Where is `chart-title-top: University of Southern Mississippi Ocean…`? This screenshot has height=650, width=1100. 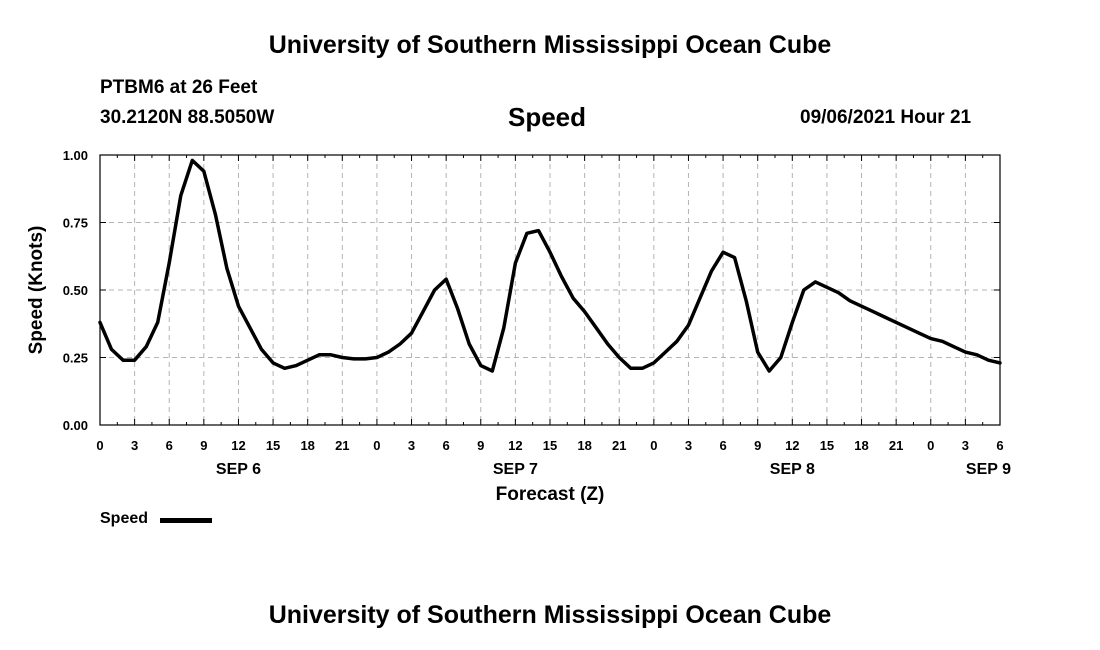
chart-title-top: University of Southern Mississippi Ocean… is located at coordinates (550, 45).